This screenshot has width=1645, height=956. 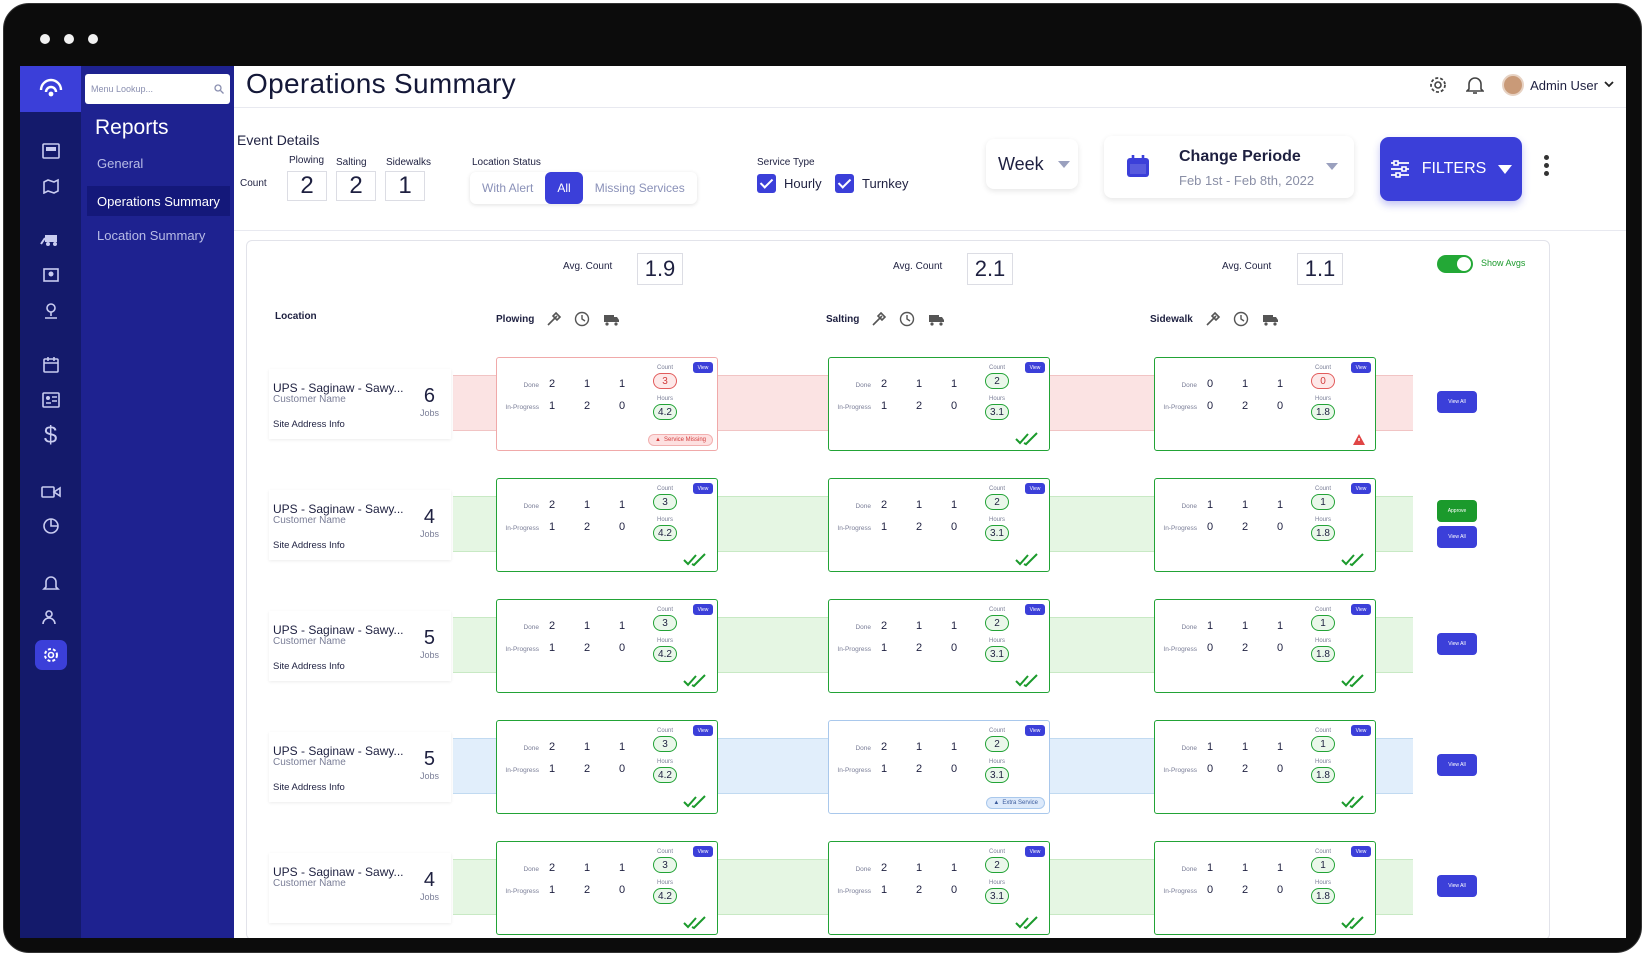 What do you see at coordinates (1457, 511) in the screenshot?
I see `approve-button: Approve` at bounding box center [1457, 511].